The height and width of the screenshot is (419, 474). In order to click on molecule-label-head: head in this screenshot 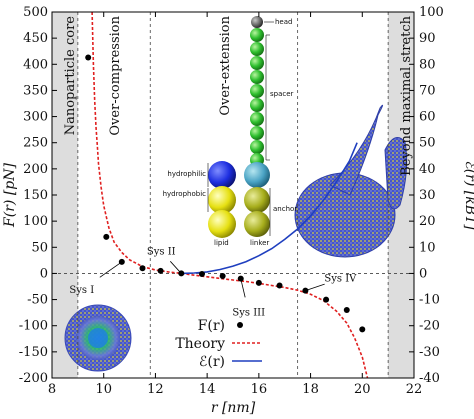, I will do `click(283, 22)`.